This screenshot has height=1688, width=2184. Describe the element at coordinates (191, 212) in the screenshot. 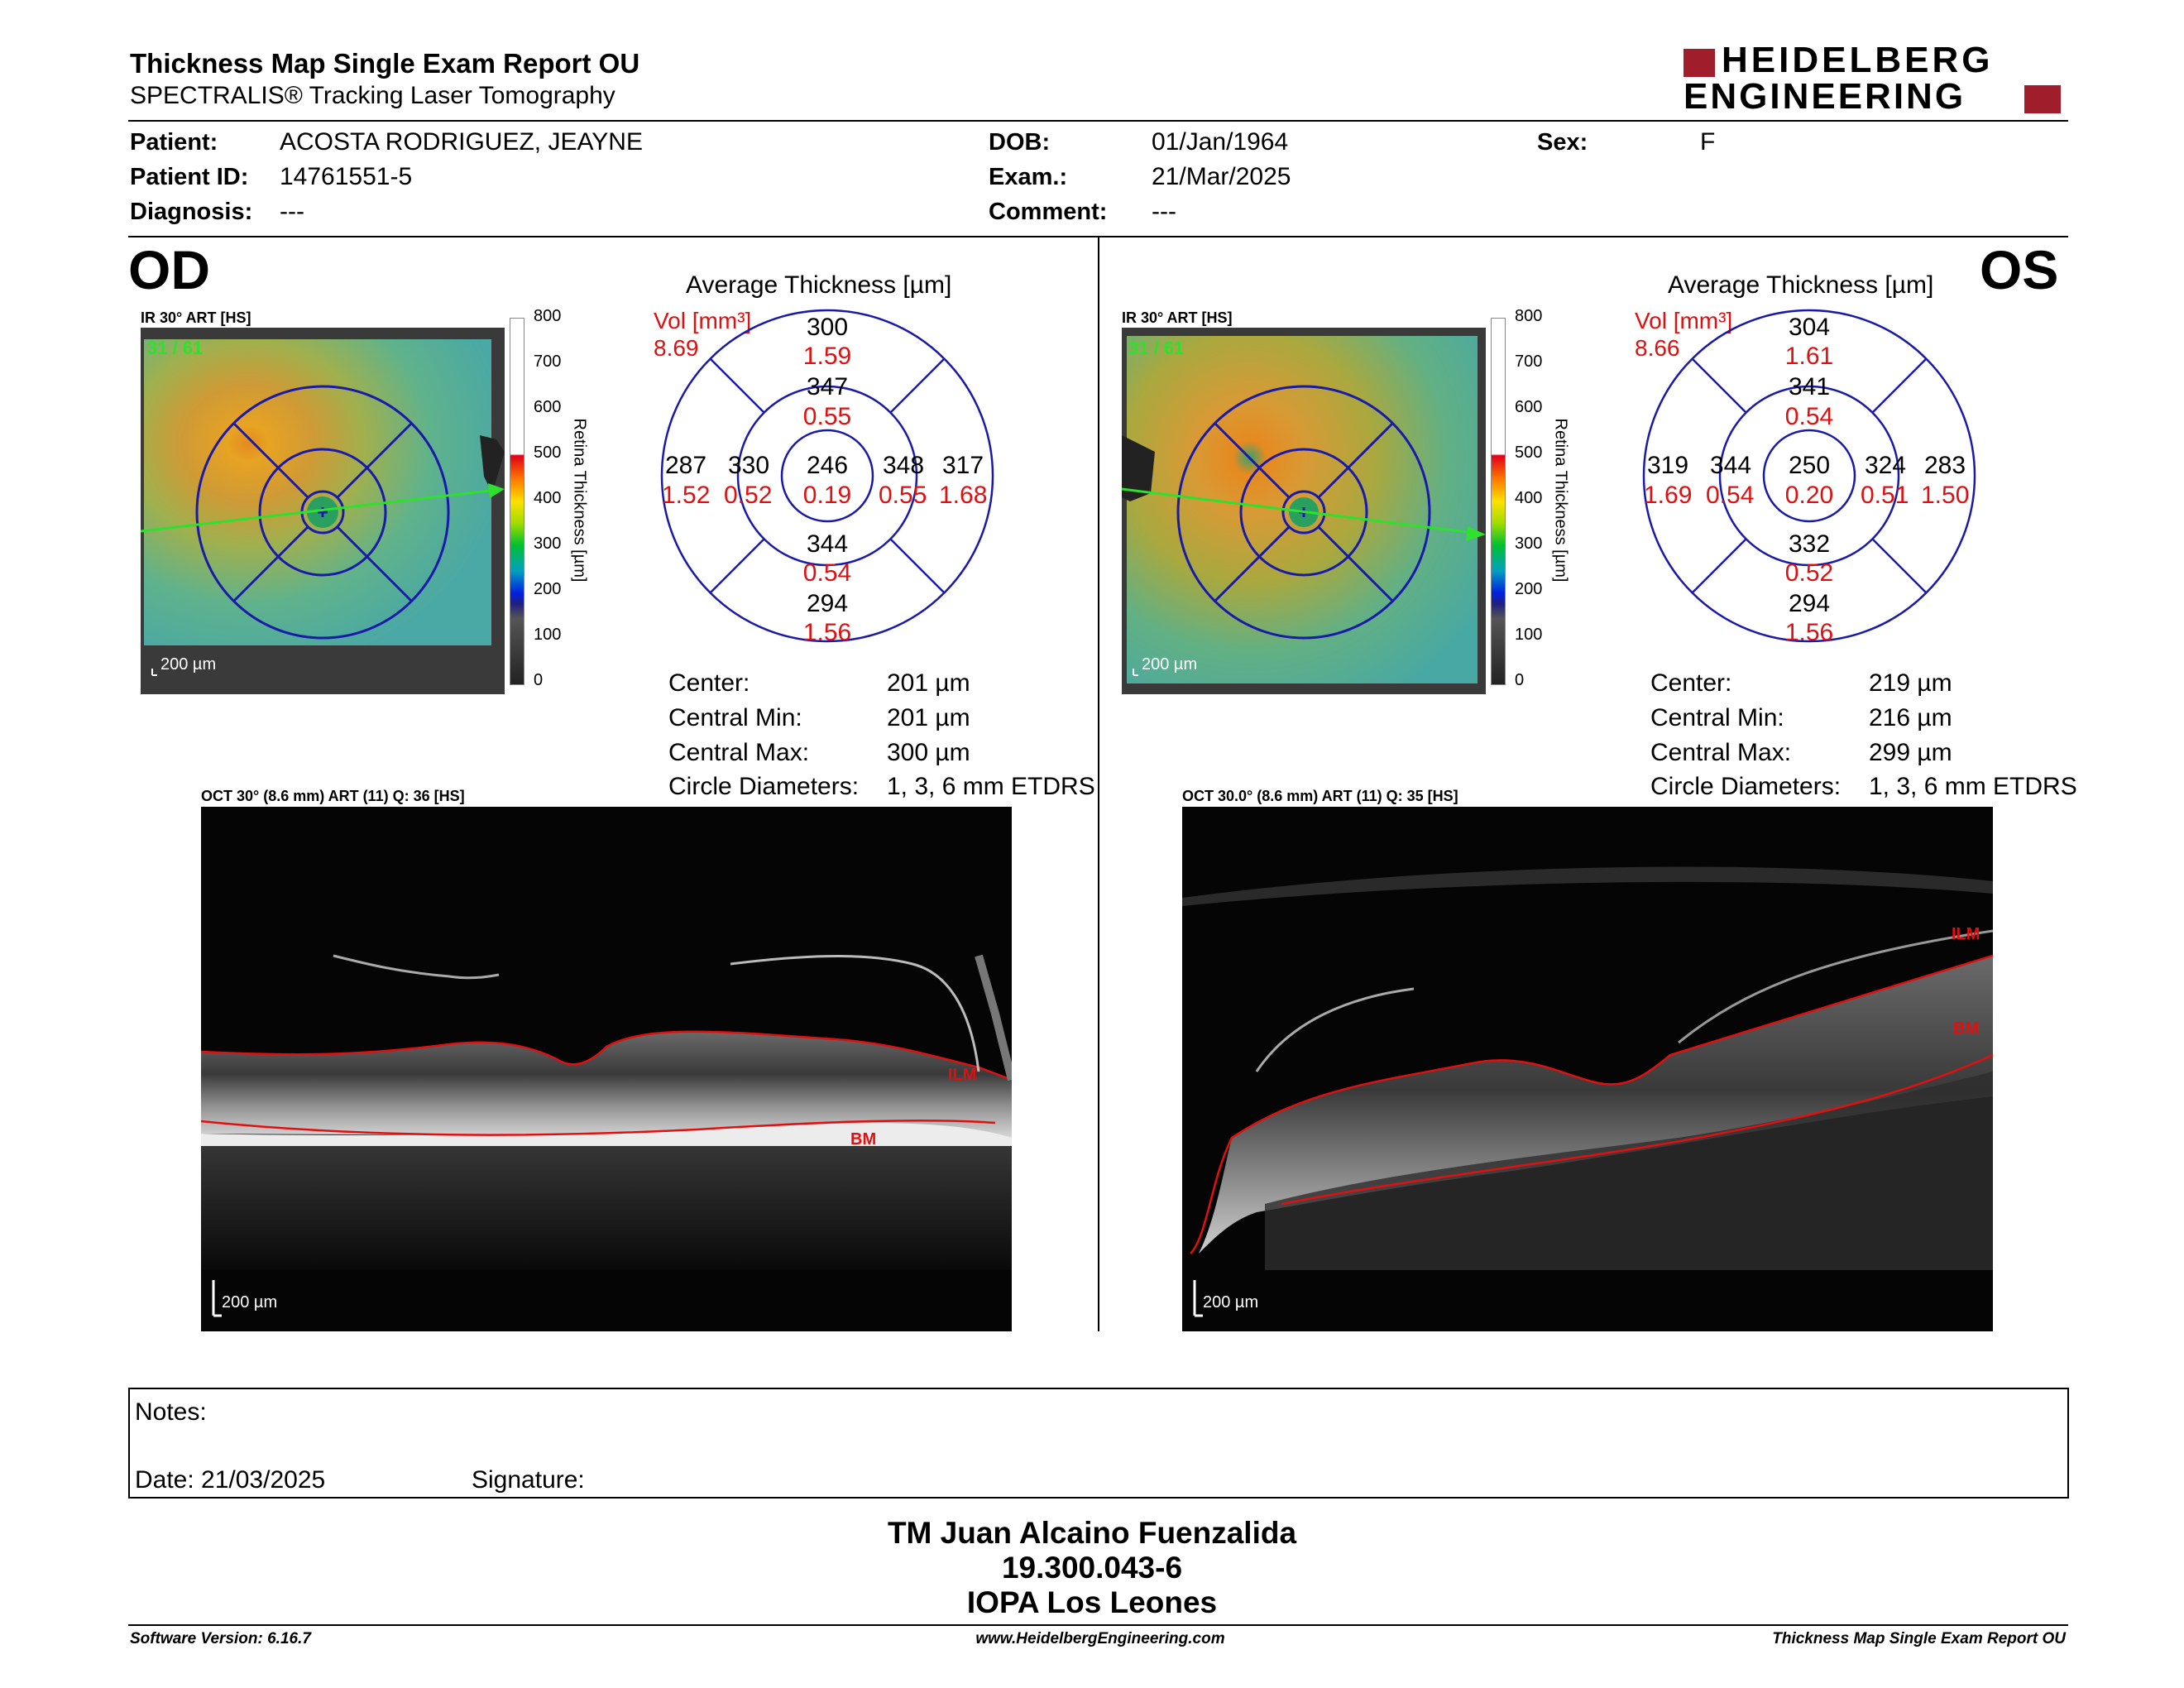

I see `diagnosis-label: Diagnosis:` at that location.